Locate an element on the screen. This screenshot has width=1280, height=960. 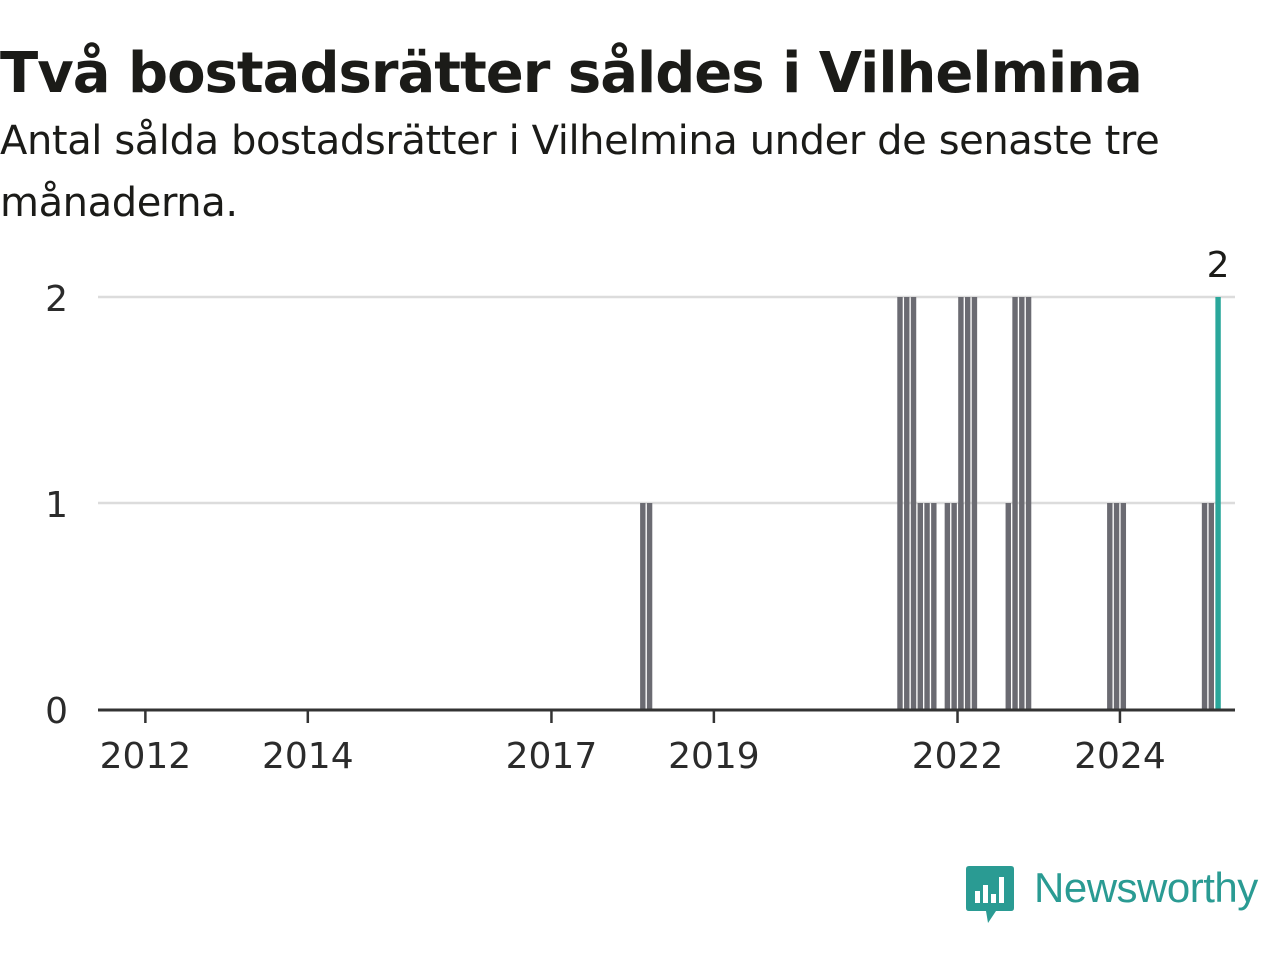
x-tick-label: 2022 is located at coordinates (958, 756).